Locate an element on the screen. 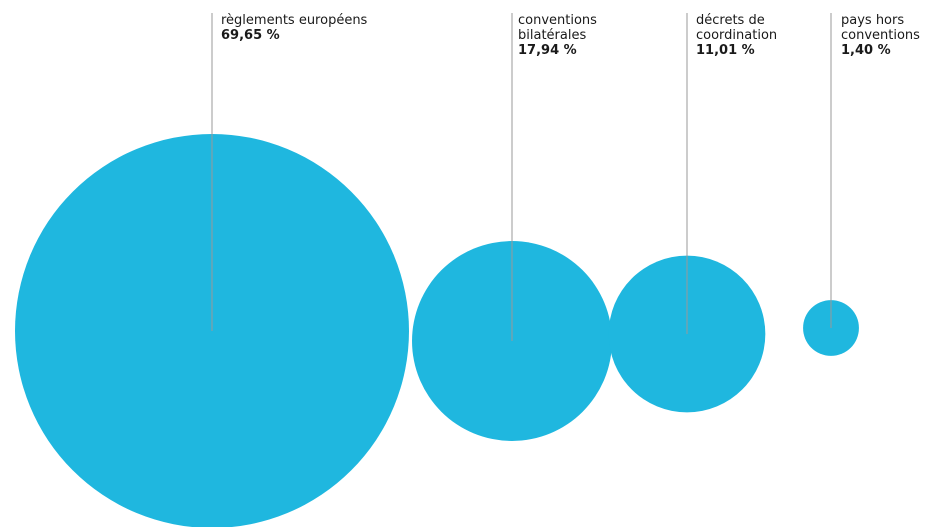 This screenshot has width=933, height=527. bubble-label-reglements-europeens: règlements européens 69,65 % is located at coordinates (294, 28).